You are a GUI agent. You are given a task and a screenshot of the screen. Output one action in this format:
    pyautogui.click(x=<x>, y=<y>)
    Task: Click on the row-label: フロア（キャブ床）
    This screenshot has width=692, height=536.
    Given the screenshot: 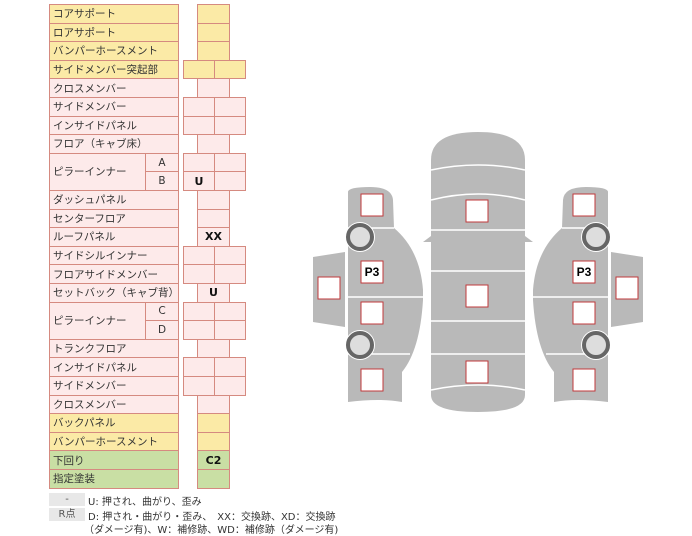 What is the action you would take?
    pyautogui.click(x=114, y=144)
    